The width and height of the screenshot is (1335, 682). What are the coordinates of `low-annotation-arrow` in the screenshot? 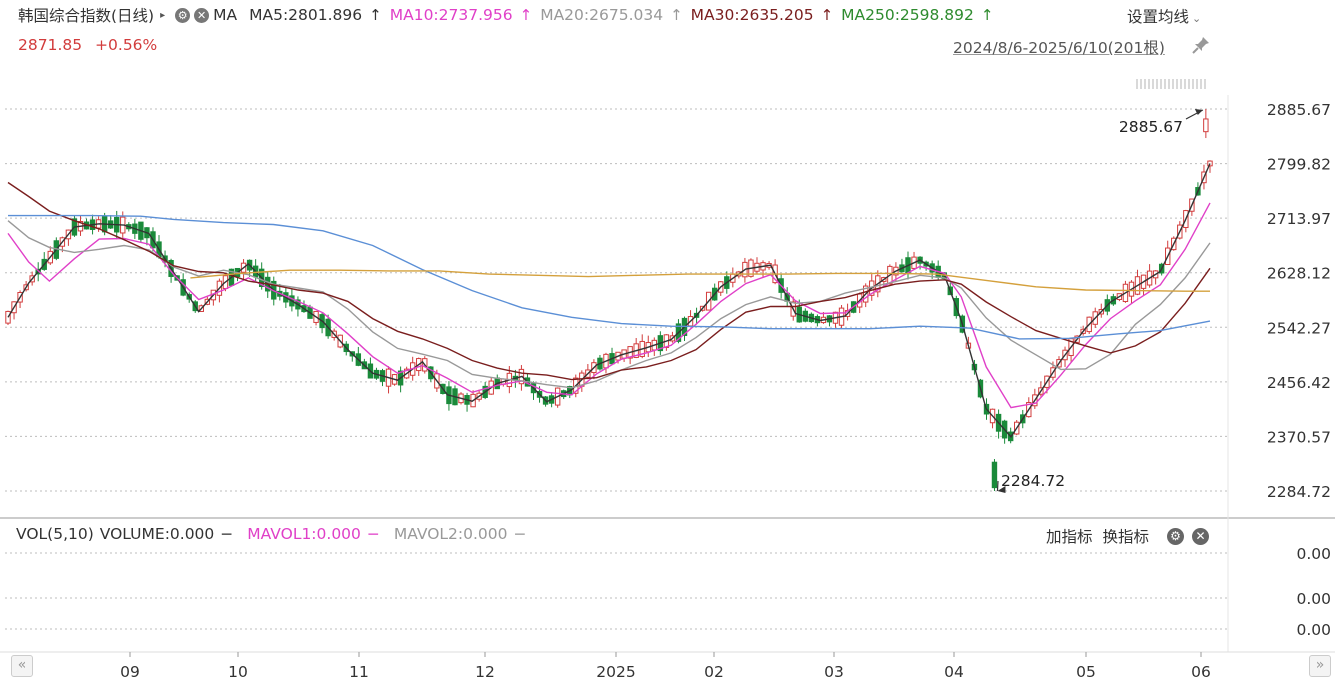 It's located at (997, 486).